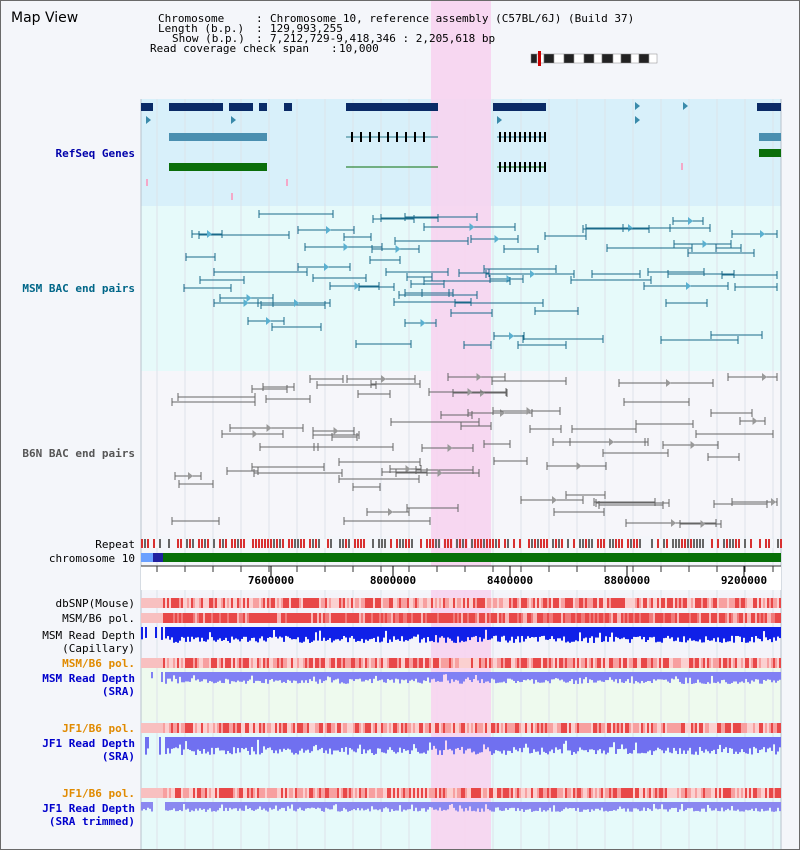 The width and height of the screenshot is (800, 850). Describe the element at coordinates (98, 618) in the screenshot. I see `track-label-msm-b6-pol: MSM/B6 pol.` at that location.